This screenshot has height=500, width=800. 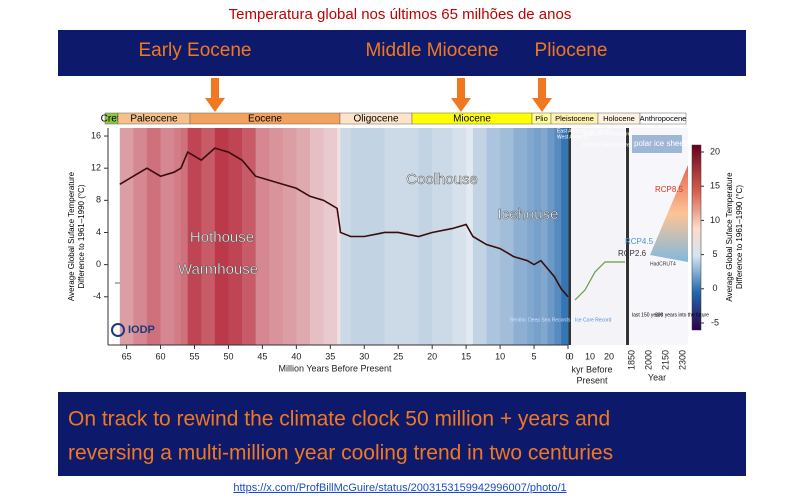 I want to click on epoch-label: Cret., so click(x=112, y=119).